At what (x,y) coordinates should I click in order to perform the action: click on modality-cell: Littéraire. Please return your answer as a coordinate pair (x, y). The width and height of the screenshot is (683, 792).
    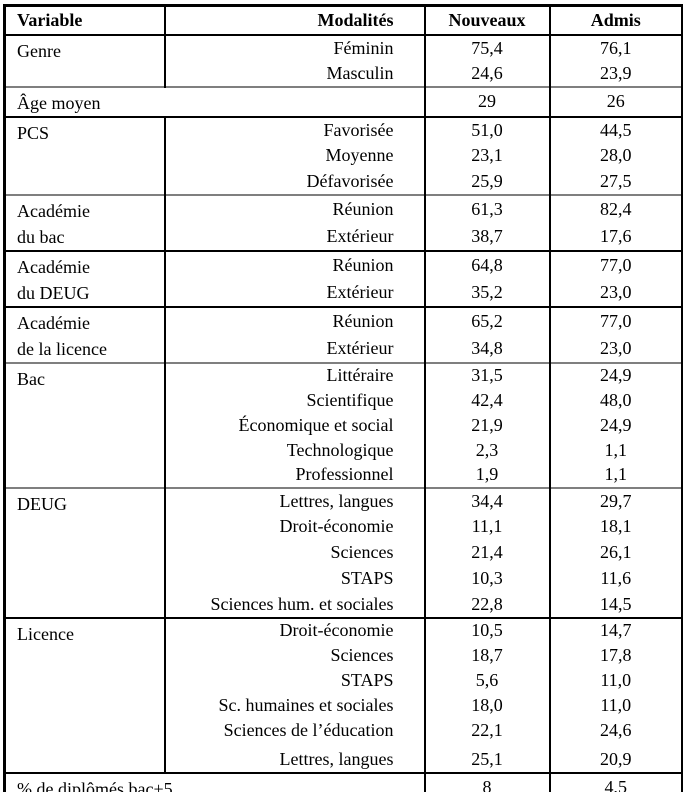
    Looking at the image, I should click on (294, 374).